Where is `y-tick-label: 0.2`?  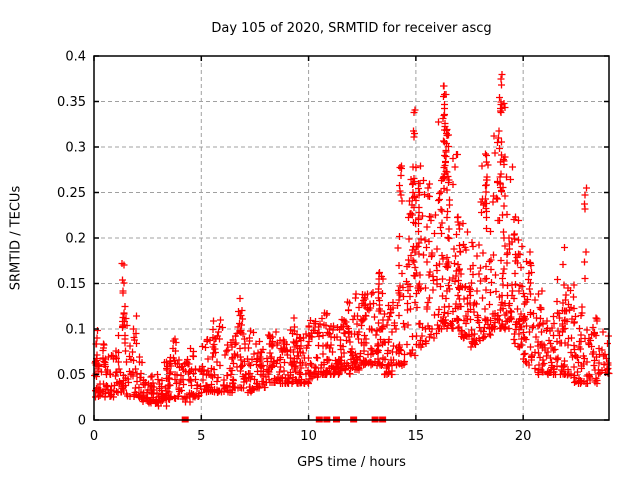
y-tick-label: 0.2 is located at coordinates (75, 239).